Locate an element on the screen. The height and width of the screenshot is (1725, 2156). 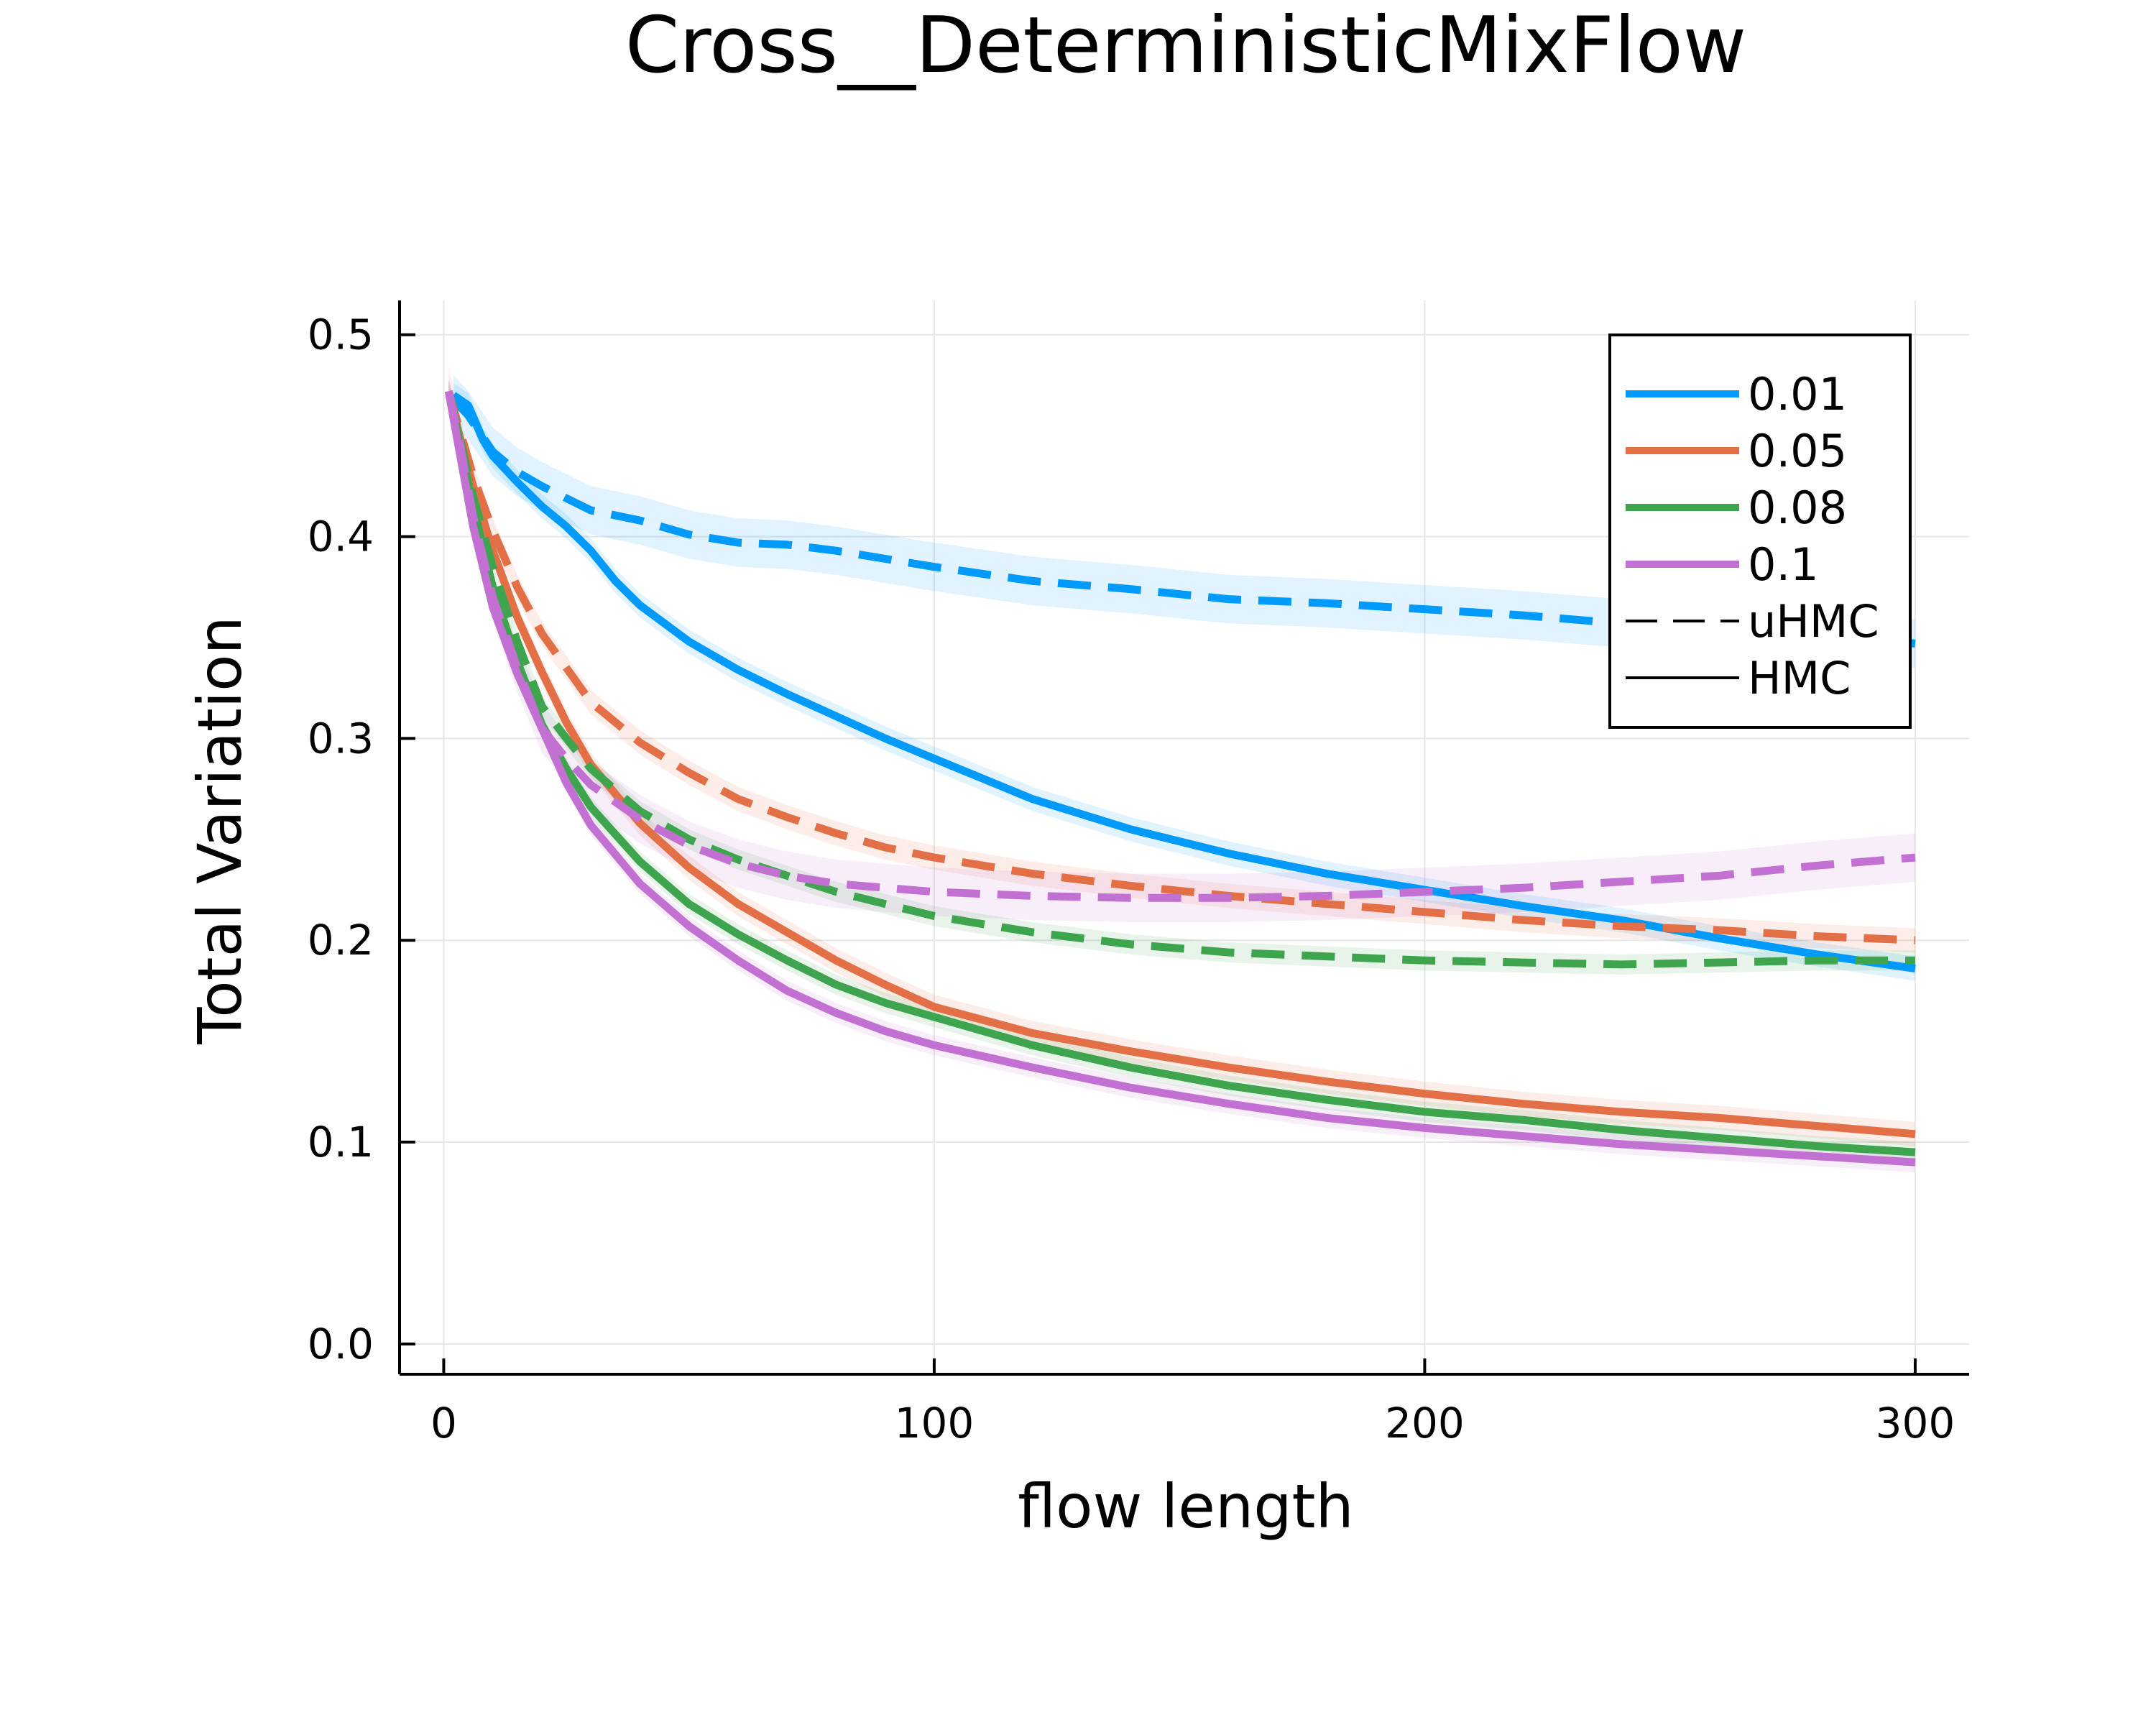
legend-label-0-1: 0.1 is located at coordinates (1784, 564).